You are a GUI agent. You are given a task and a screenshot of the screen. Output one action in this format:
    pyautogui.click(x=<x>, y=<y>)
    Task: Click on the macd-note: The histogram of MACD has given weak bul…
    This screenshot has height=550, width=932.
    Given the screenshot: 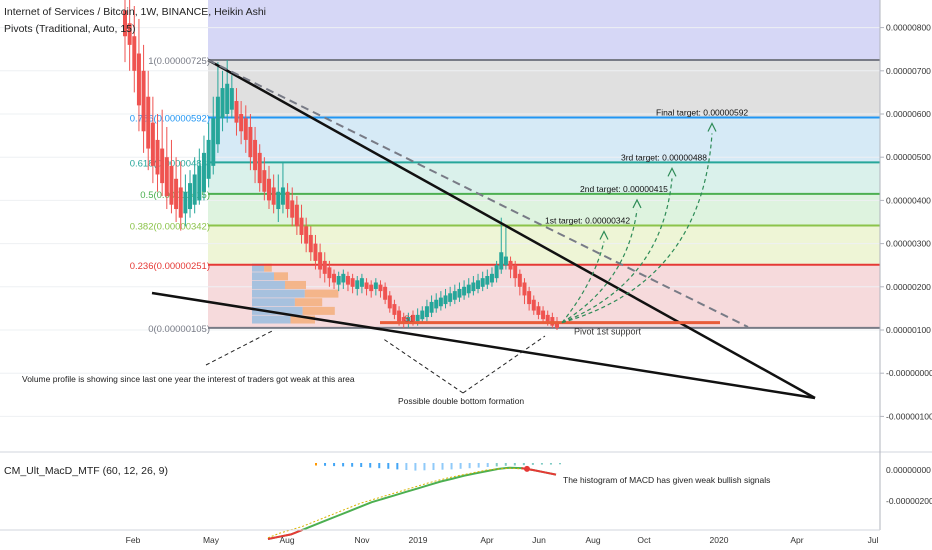 What is the action you would take?
    pyautogui.click(x=666, y=480)
    